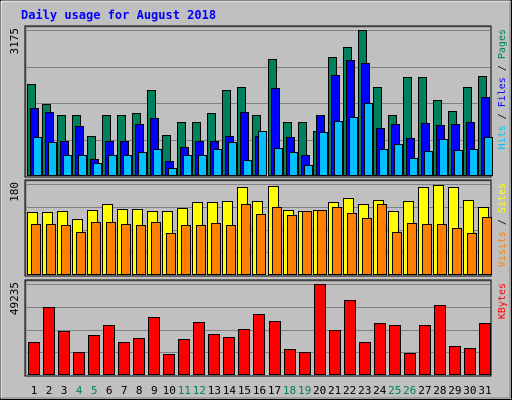  Describe the element at coordinates (64, 390) in the screenshot. I see `x-tick-label-day-3: 3` at that location.